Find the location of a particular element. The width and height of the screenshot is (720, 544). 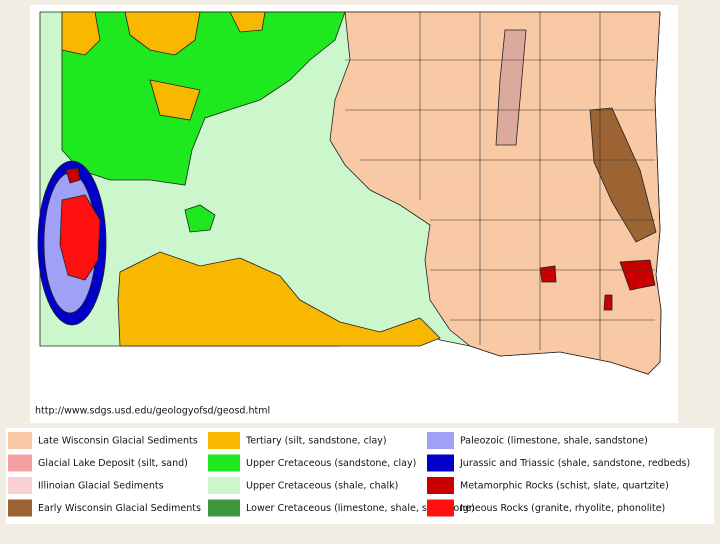

legend-label: Early Wisconsin Glacial Sediments is located at coordinates (119, 508).